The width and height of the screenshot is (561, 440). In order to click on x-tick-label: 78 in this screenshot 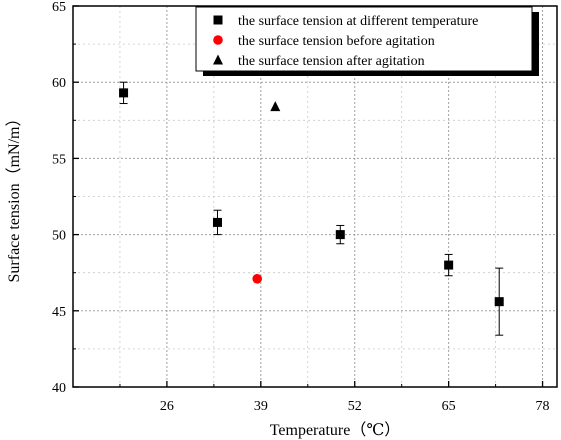, I will do `click(543, 406)`.